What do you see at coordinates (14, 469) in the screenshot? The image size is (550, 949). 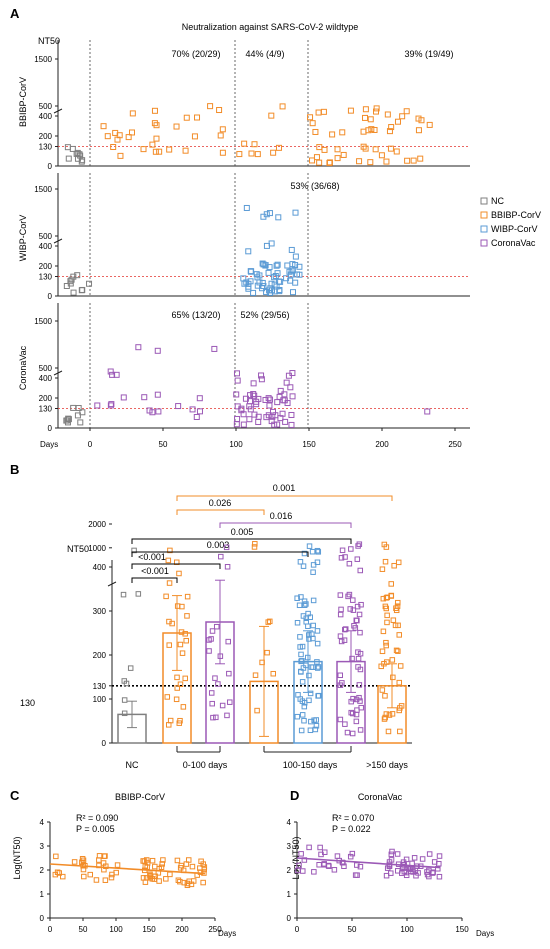 I see `panel-letter-b: B` at bounding box center [14, 469].